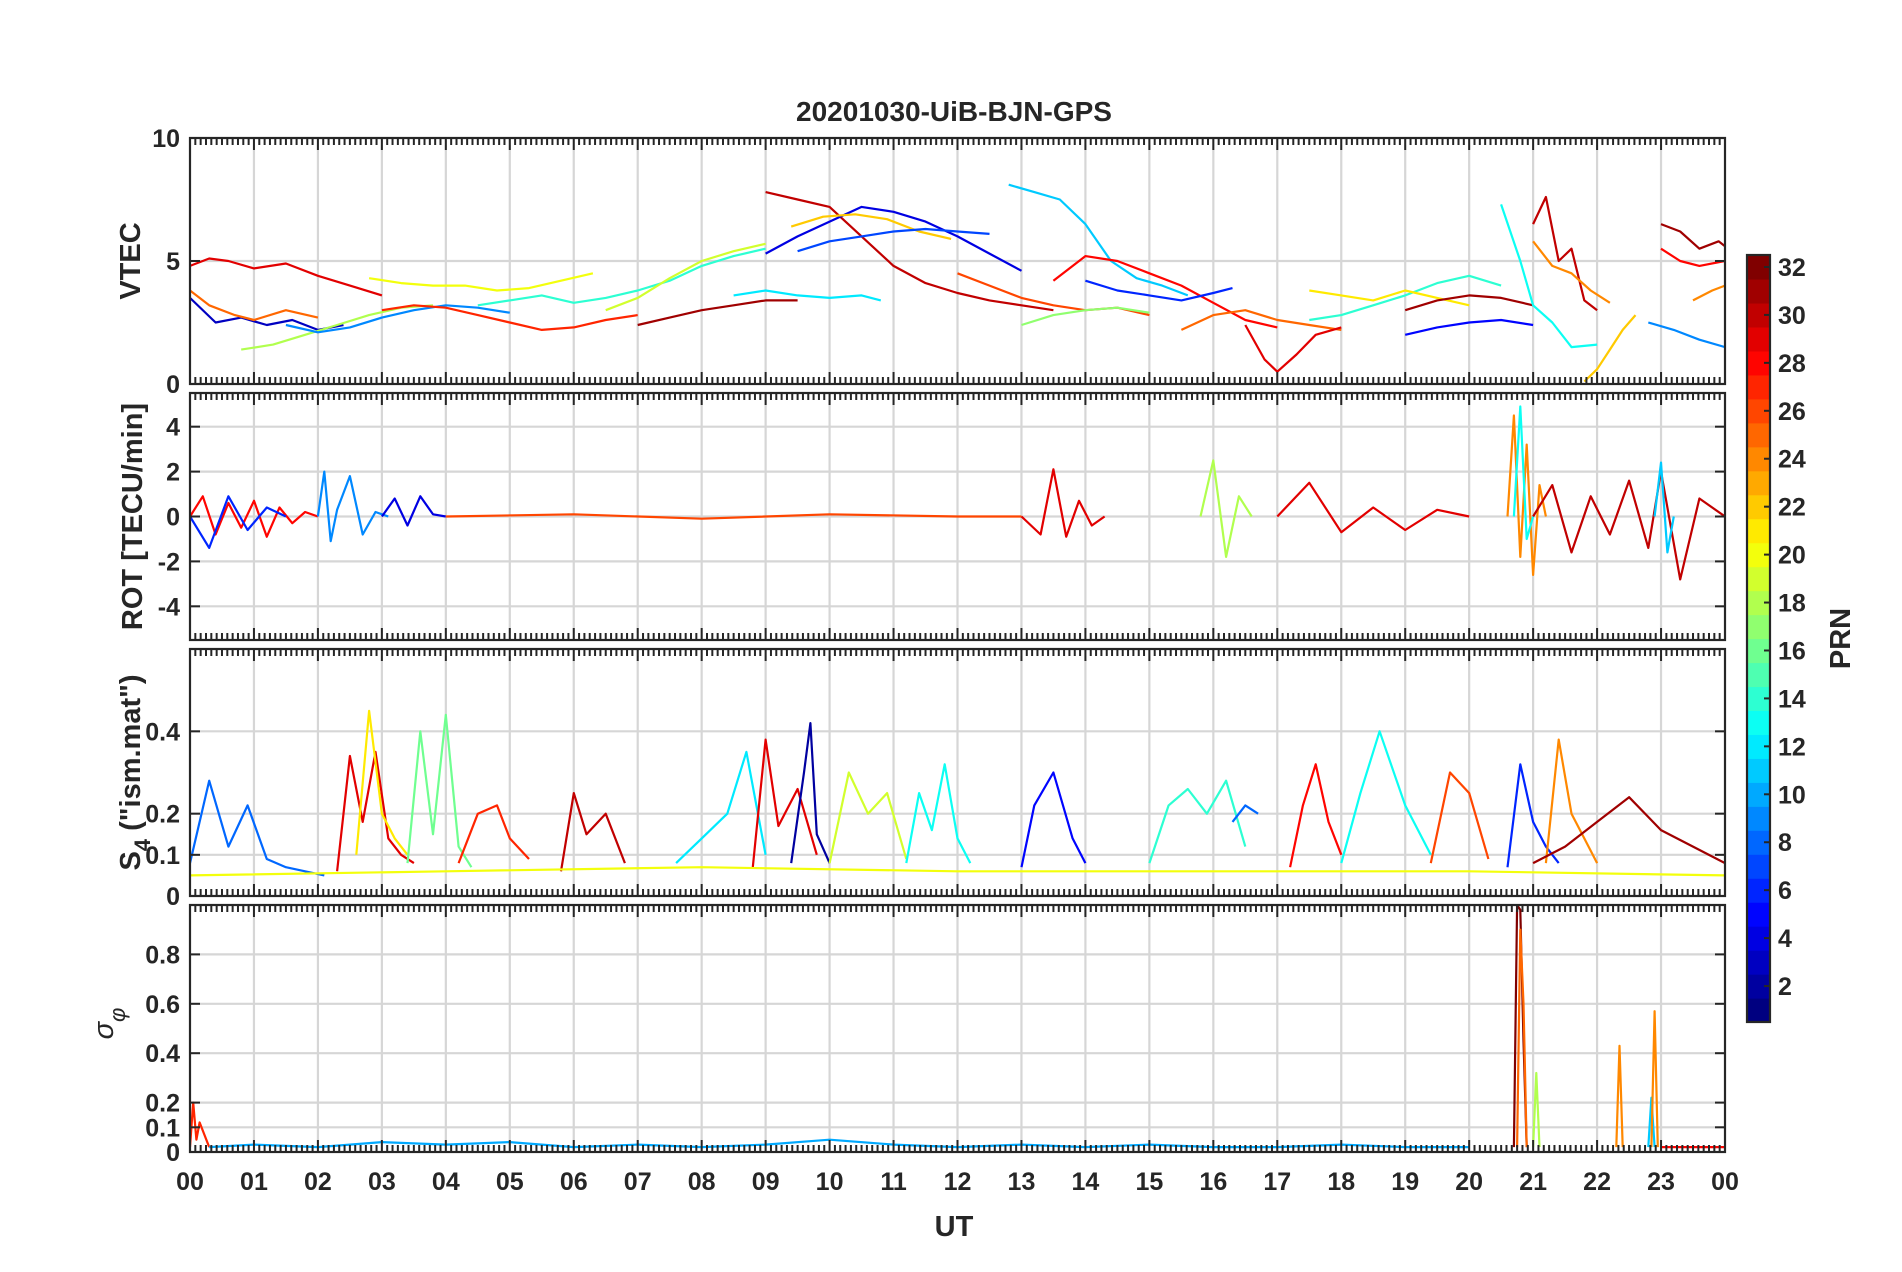 The image size is (1902, 1272). What do you see at coordinates (169, 562) in the screenshot?
I see `y-tick-label: -2` at bounding box center [169, 562].